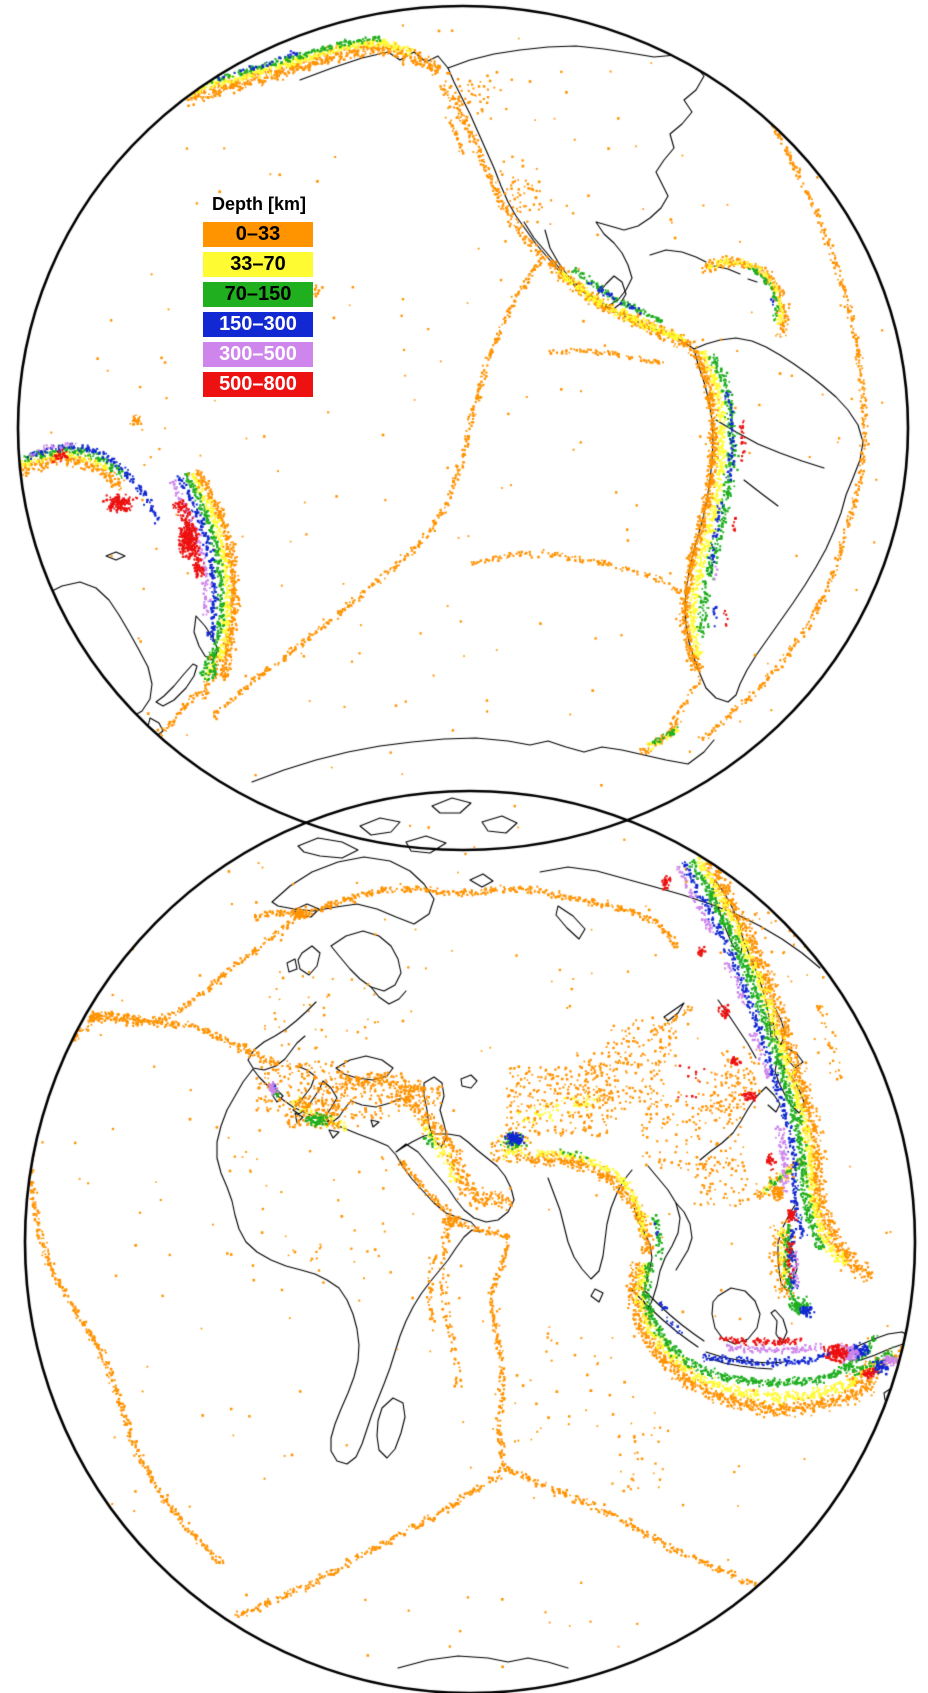 Image resolution: width=928 pixels, height=1693 pixels. I want to click on legend-bin-0-33: 0–33, so click(258, 234).